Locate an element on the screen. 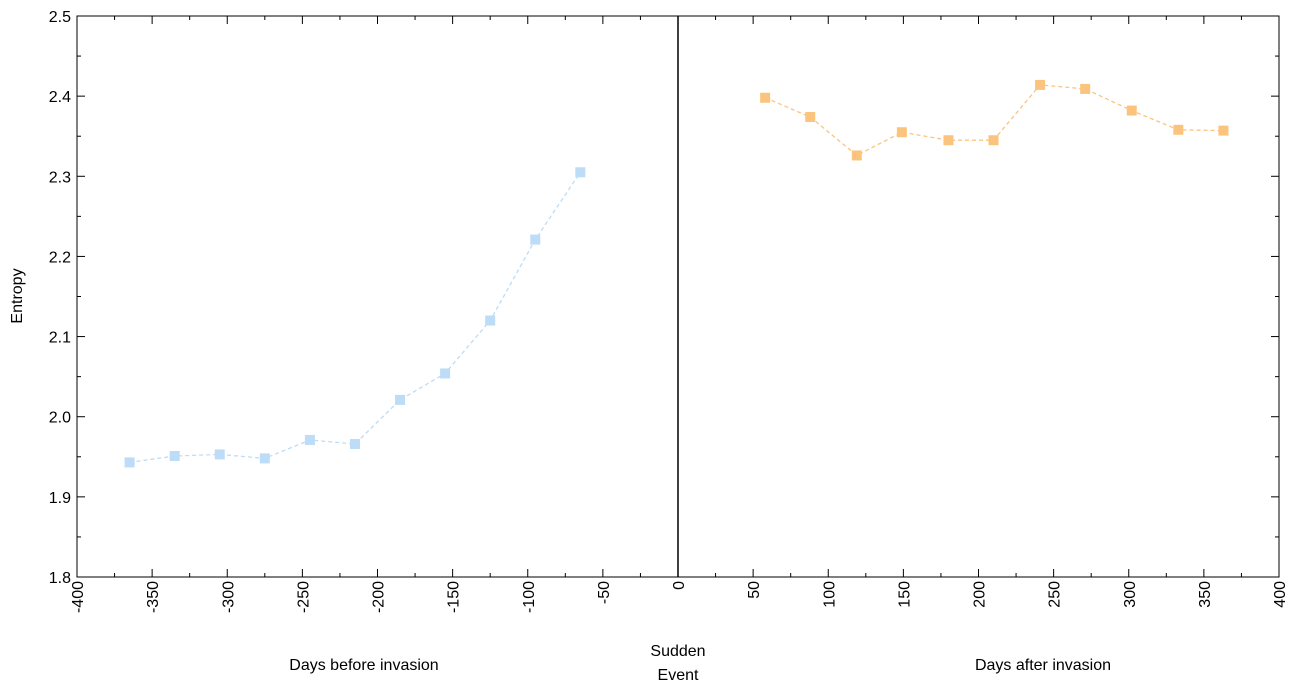  event-label-line1: Sudden is located at coordinates (677, 651).